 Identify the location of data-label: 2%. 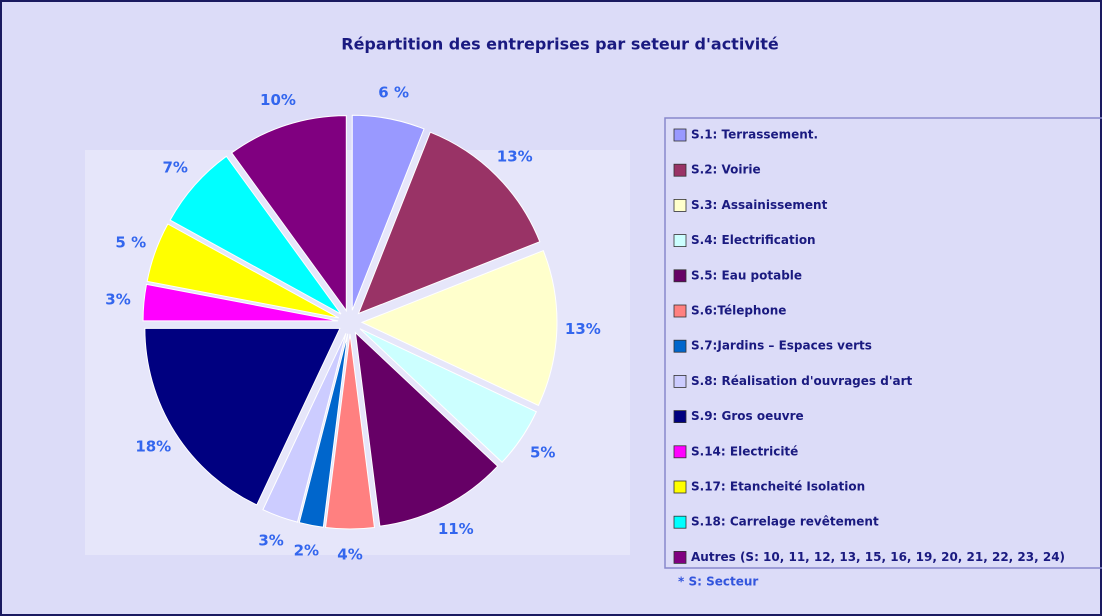
(306, 550).